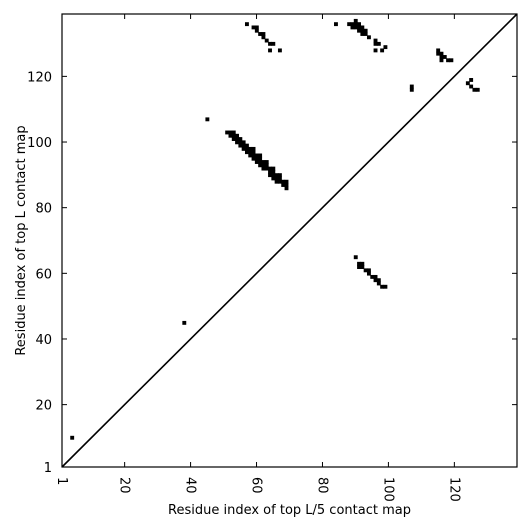 The image size is (531, 531). I want to click on y-tick-label: 60, so click(43, 274).